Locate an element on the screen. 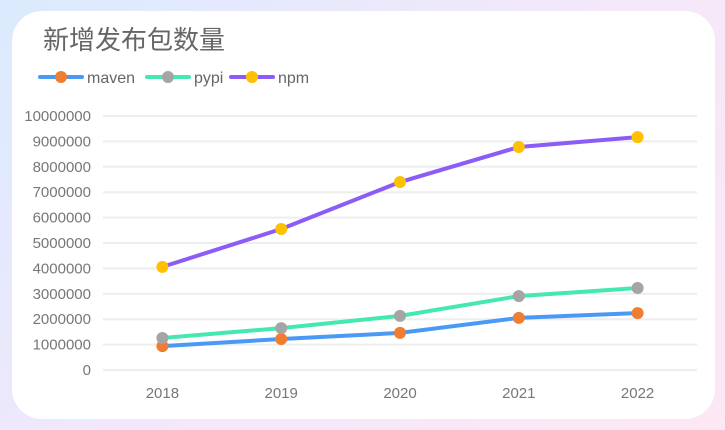  chart-title: 新增发布包数量 is located at coordinates (134, 41).